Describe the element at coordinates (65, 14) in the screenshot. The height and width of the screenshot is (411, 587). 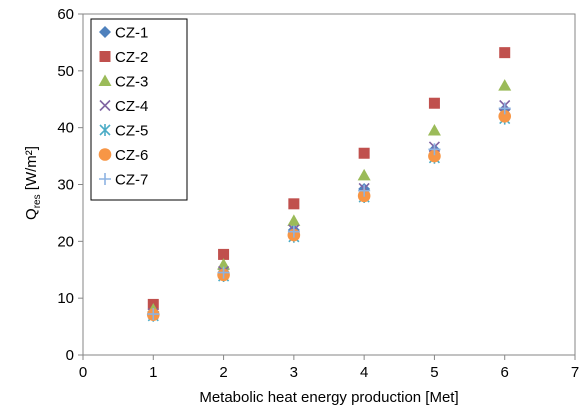
I see `y-tick-label: 60` at that location.